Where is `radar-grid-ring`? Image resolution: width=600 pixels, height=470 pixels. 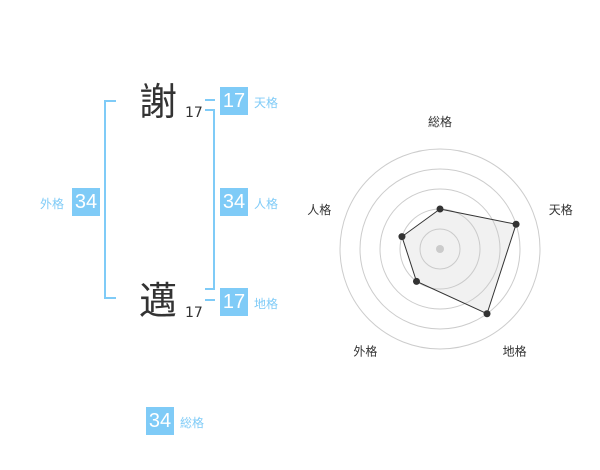 radar-grid-ring is located at coordinates (440, 249).